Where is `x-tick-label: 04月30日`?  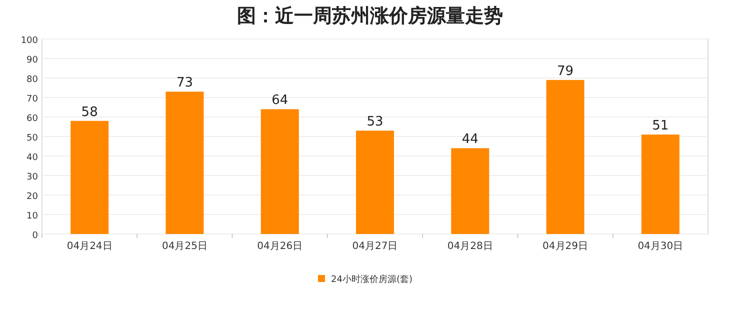 x-tick-label: 04月30日 is located at coordinates (661, 246).